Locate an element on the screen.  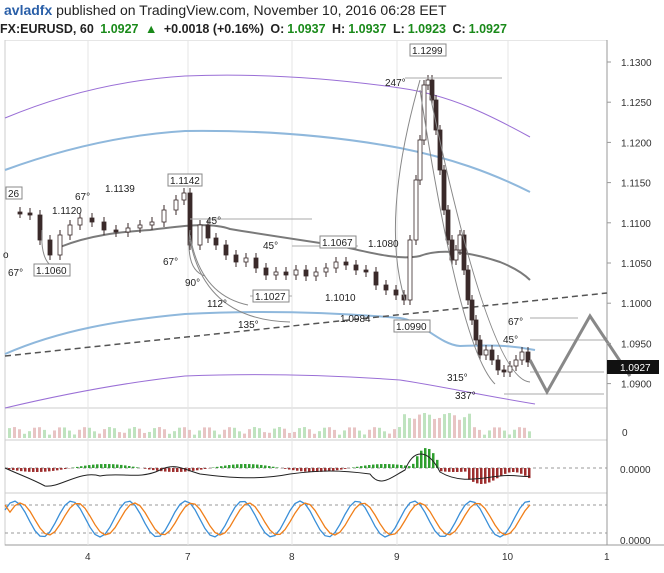
svg-text: 1 is located at coordinates (607, 557).